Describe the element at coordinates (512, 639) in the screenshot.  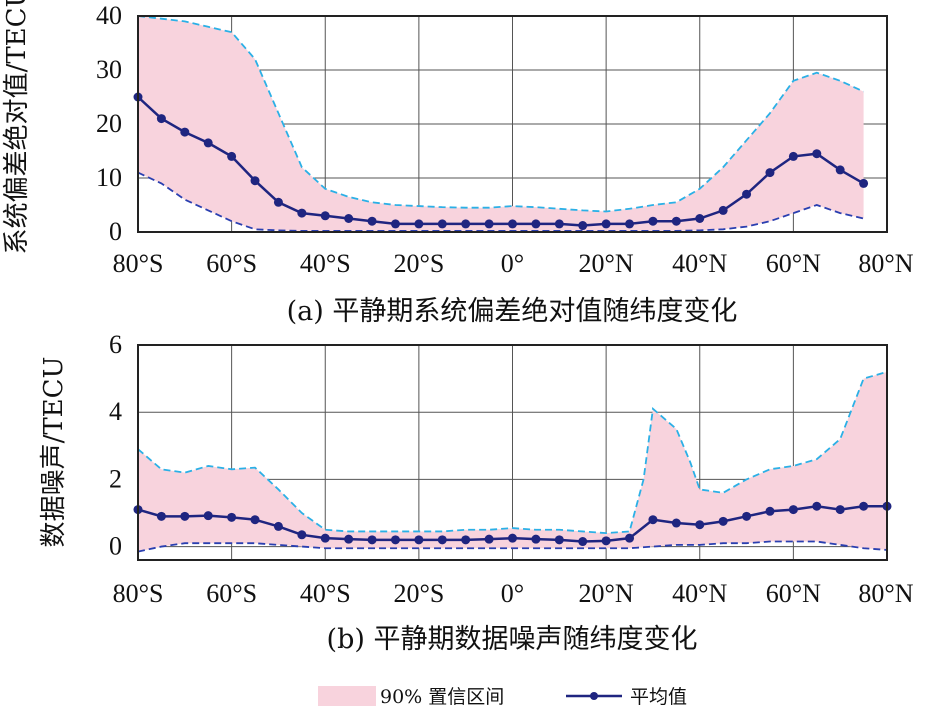
I see `panel-b-caption: (b) 平静期数据噪声随纬度变化` at that location.